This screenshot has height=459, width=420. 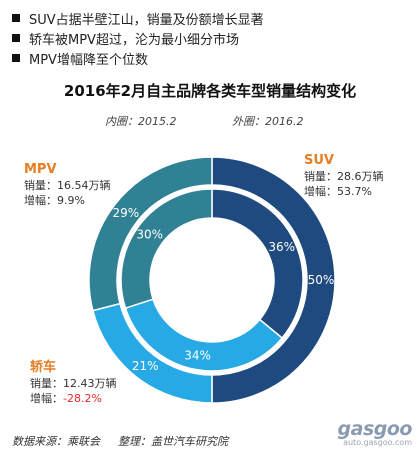 I want to click on compiled-by-text: 整理：盖世汽车研究院, so click(x=173, y=441).